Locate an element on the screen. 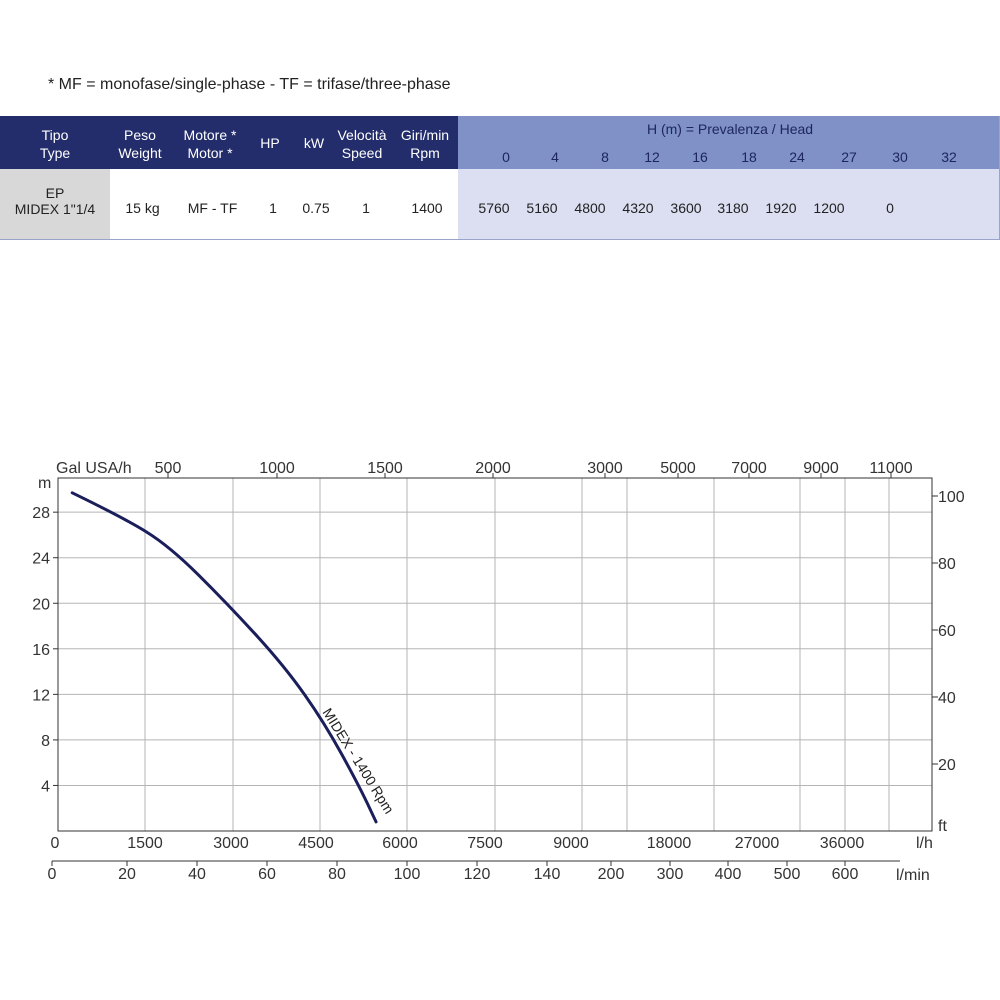 This screenshot has width=1000, height=1000. top-axis-tick-label: 1500 is located at coordinates (385, 468).